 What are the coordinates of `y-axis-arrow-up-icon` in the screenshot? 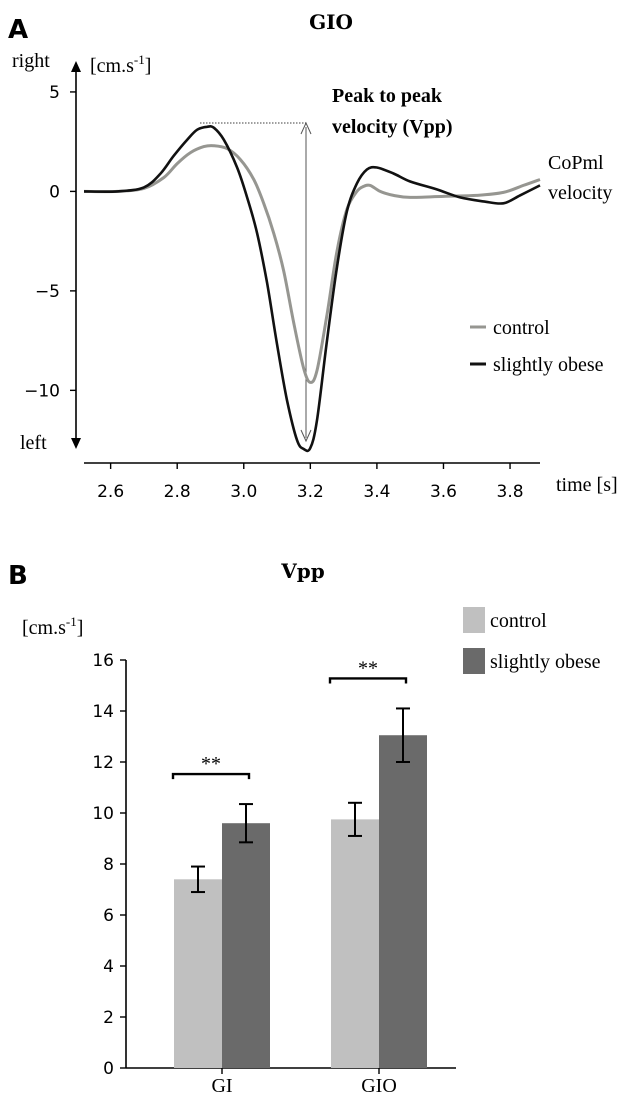 It's located at (76, 66).